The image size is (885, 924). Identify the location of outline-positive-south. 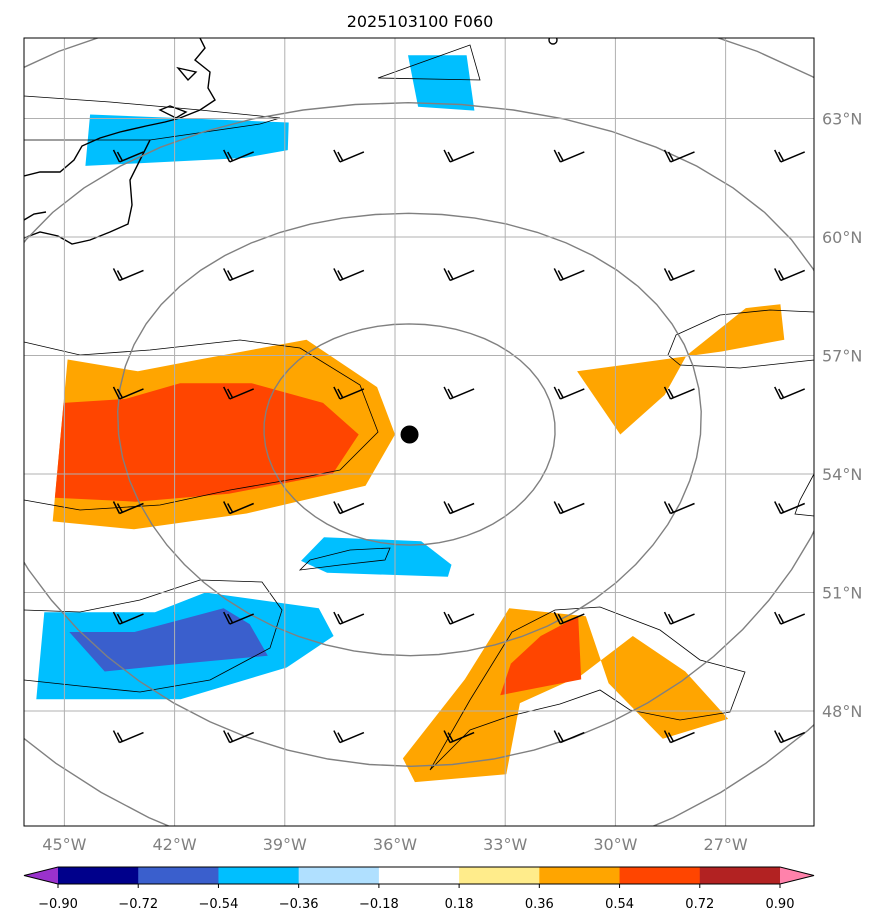
(587, 688).